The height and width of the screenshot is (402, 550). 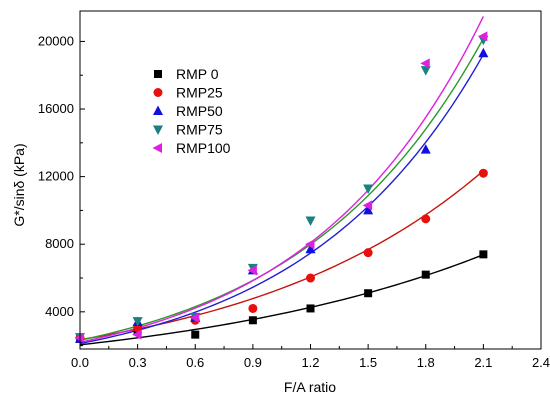 I want to click on legend-label: RMP25, so click(x=199, y=93).